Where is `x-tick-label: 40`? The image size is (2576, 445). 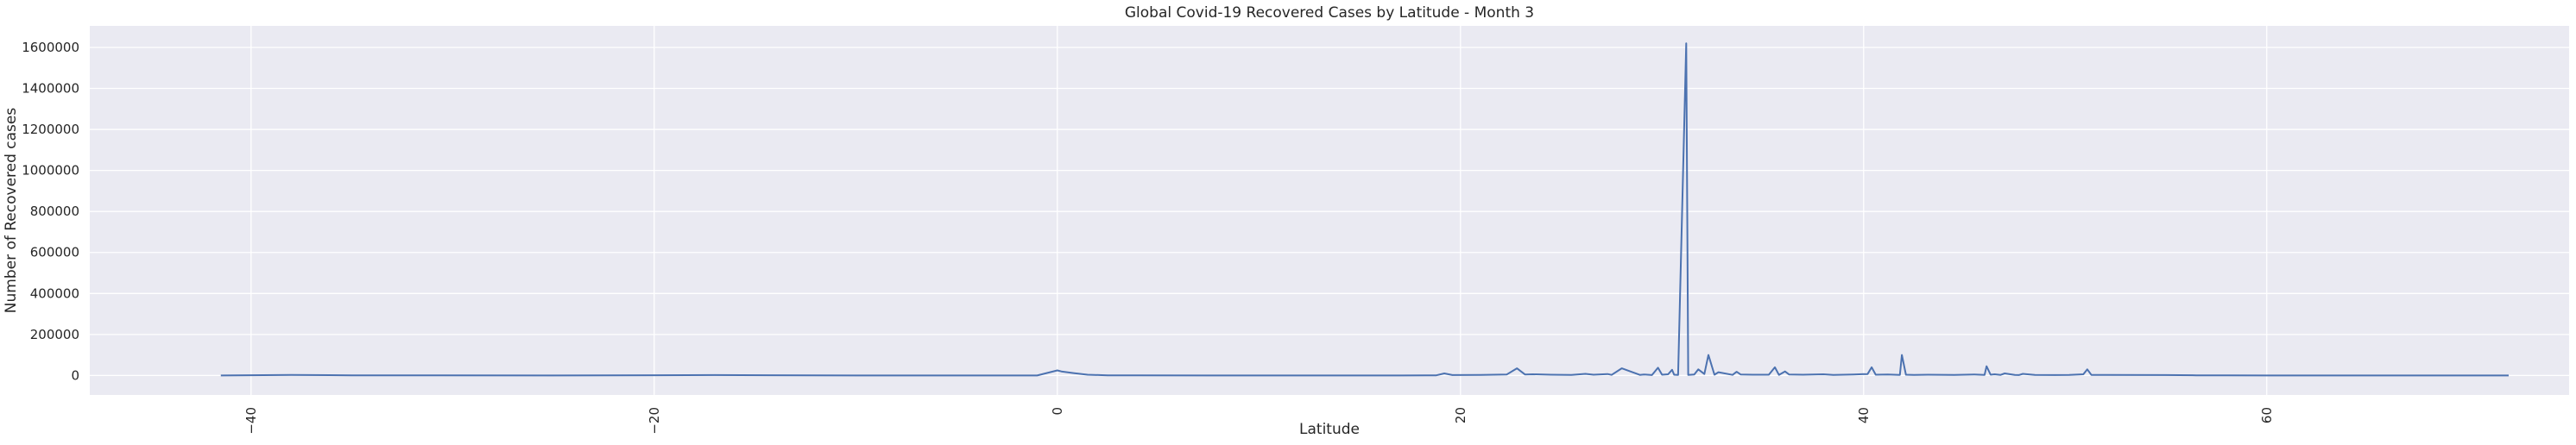
x-tick-label: 40 is located at coordinates (1864, 415).